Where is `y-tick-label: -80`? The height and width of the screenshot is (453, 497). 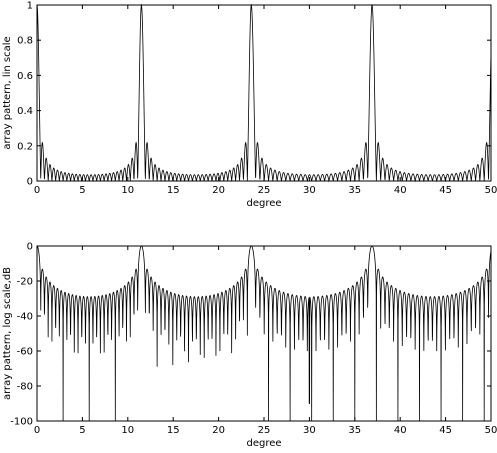 y-tick-label: -80 is located at coordinates (25, 387).